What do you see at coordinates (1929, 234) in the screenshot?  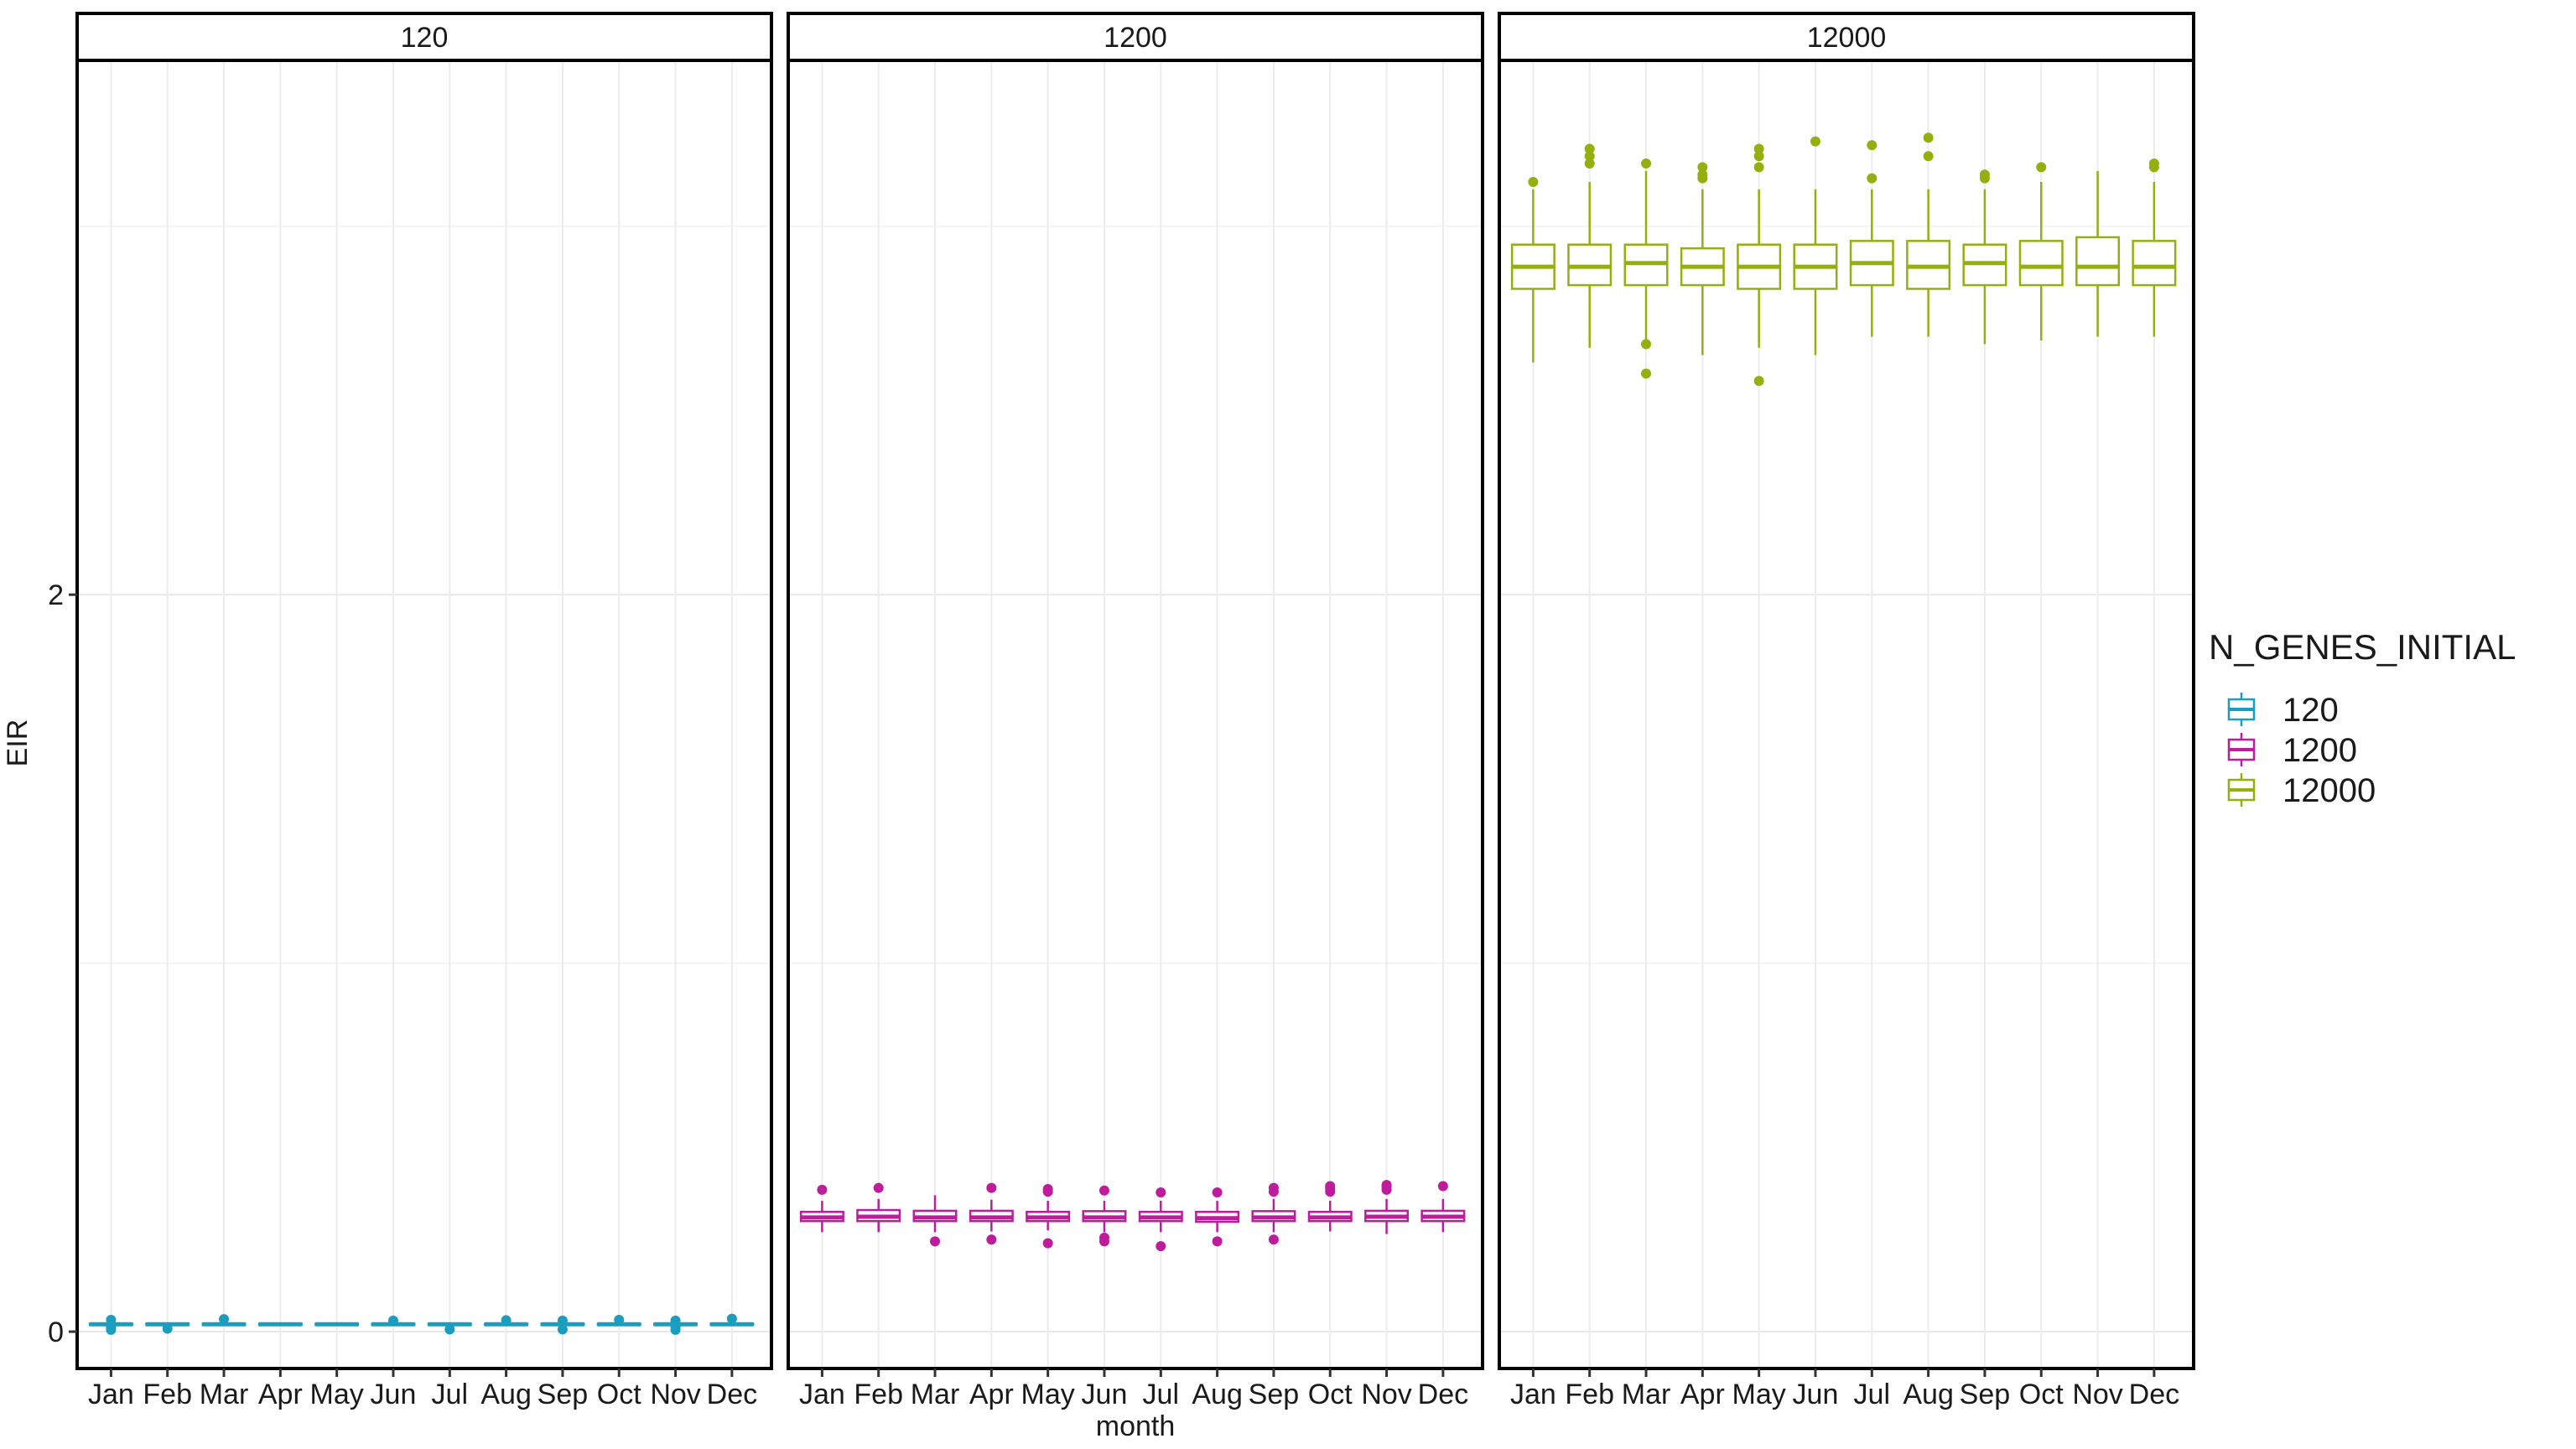 I see `box-12000-Aug` at bounding box center [1929, 234].